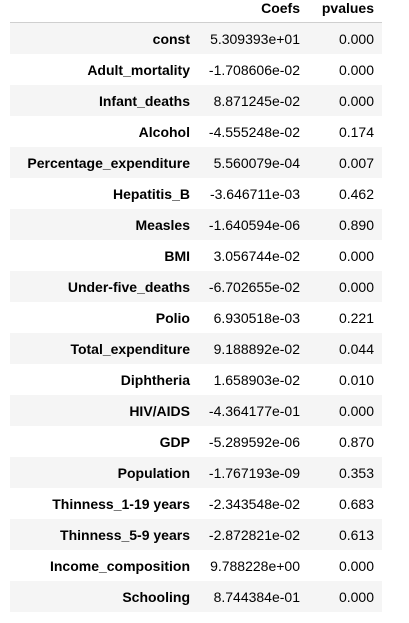 The width and height of the screenshot is (409, 623). What do you see at coordinates (254, 472) in the screenshot?
I see `coef-cell: -1.767193e-09` at bounding box center [254, 472].